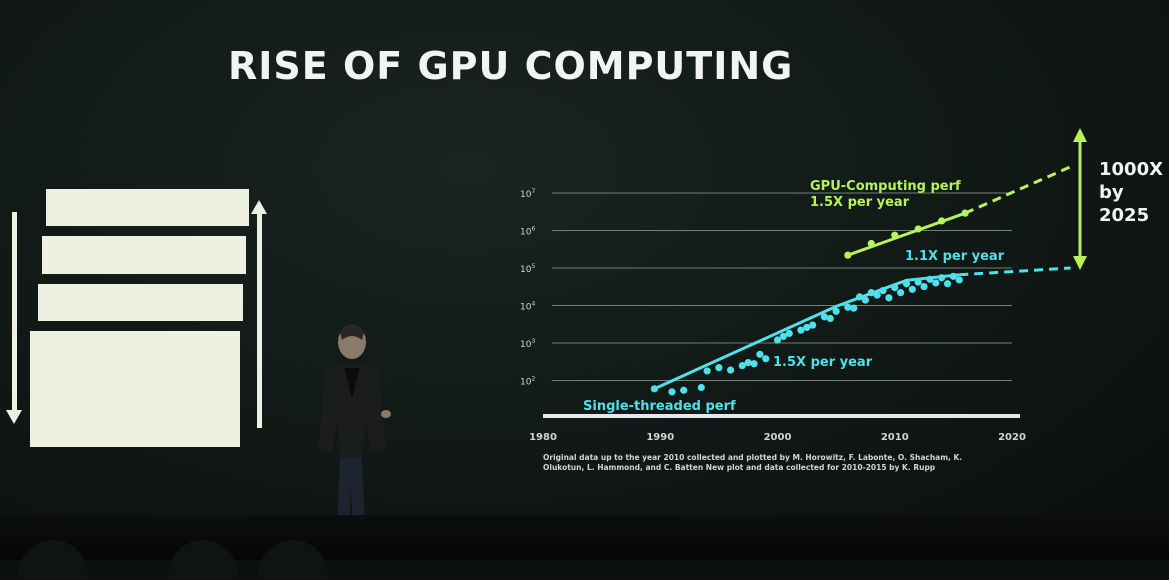 Image resolution: width=1169 pixels, height=580 pixels. Describe the element at coordinates (527, 269) in the screenshot. I see `y-tick-label: 10⁵` at that location.